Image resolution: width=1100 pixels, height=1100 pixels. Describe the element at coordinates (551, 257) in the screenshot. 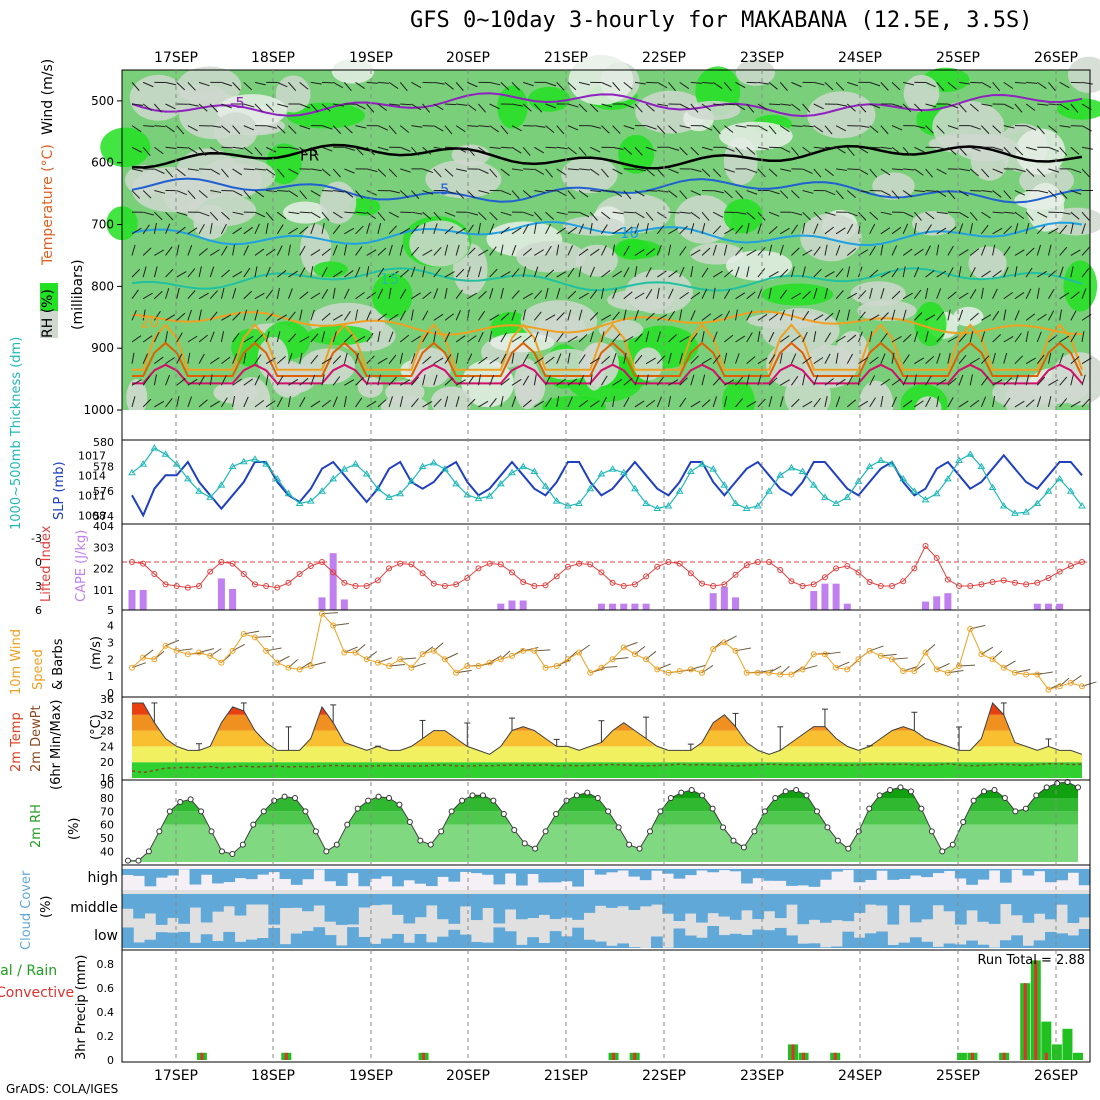

I see `rh-cell` at that location.